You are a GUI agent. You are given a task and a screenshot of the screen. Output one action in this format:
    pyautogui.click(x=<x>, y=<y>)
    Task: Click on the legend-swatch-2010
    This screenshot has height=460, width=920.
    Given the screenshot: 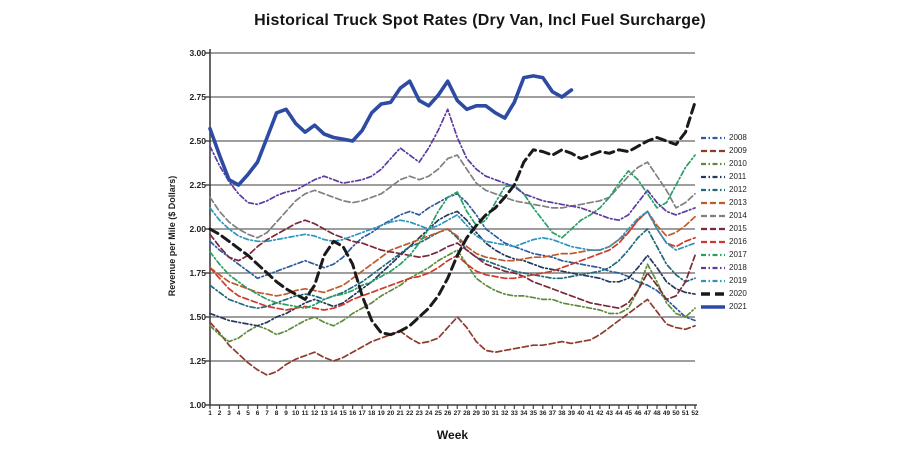 What is the action you would take?
    pyautogui.click(x=713, y=164)
    